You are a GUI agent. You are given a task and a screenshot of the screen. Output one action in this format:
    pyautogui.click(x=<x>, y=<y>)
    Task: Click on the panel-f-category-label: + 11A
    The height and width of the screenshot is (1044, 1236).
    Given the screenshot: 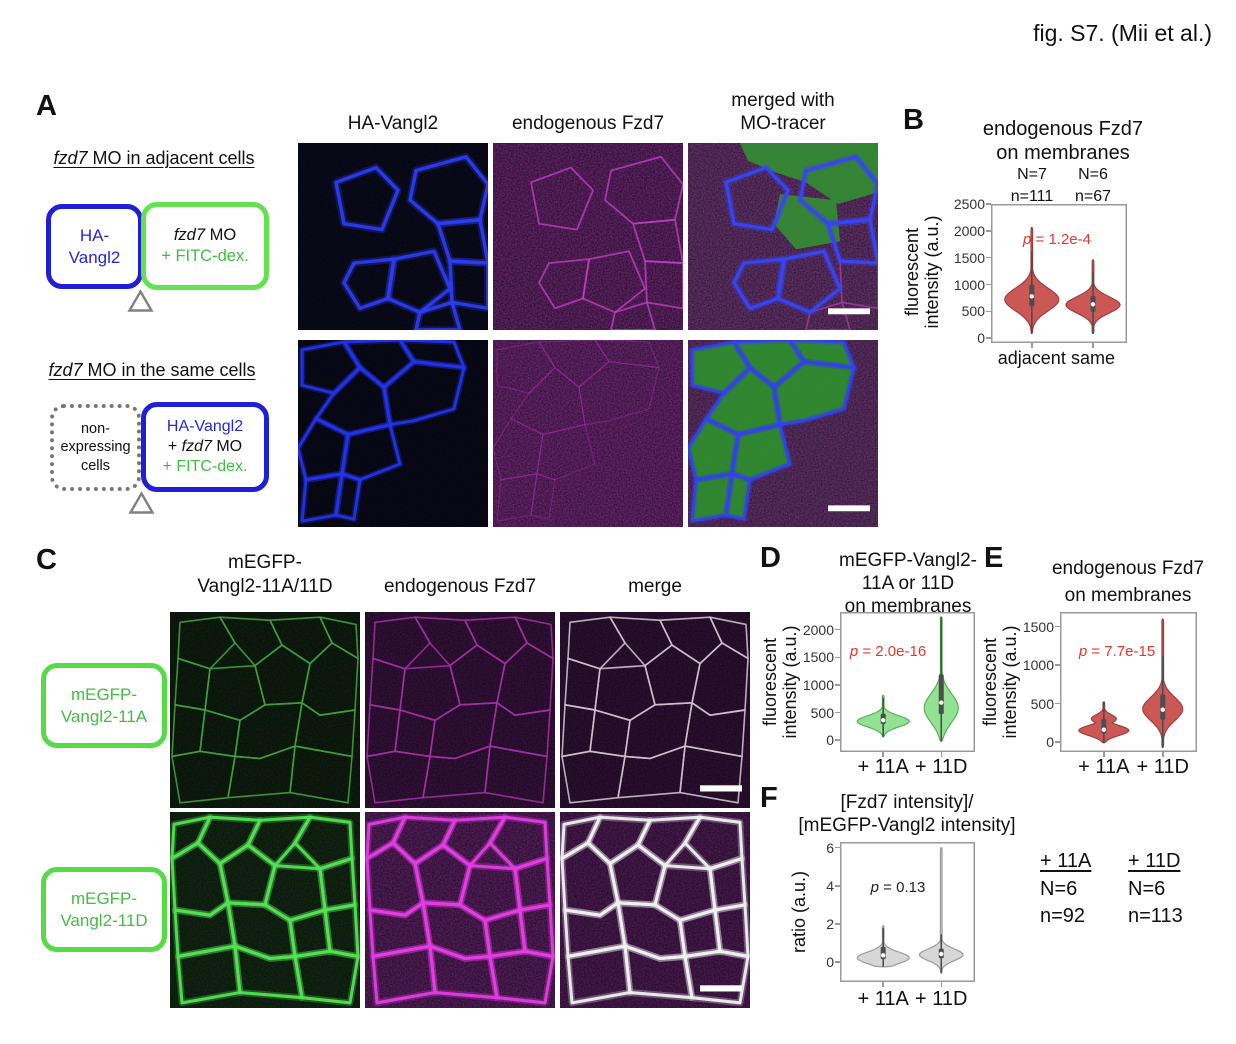 What is the action you would take?
    pyautogui.click(x=883, y=999)
    